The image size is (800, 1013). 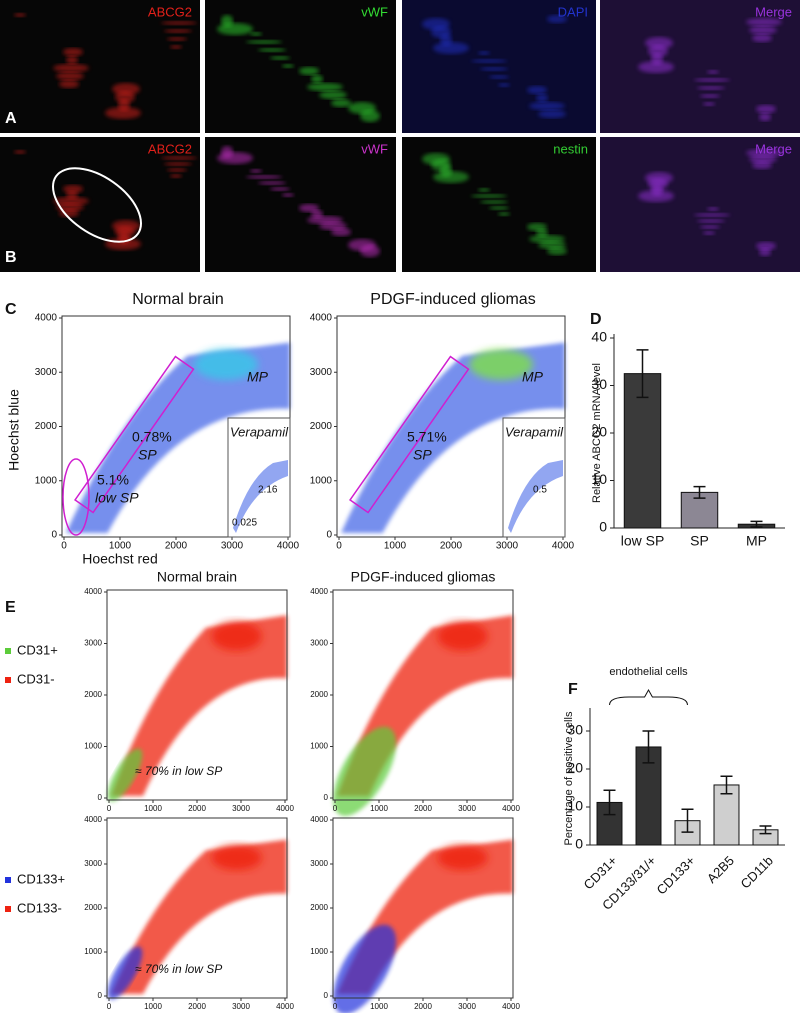 I want to click on y-axis-label: Percentage of positive cells, so click(x=569, y=778).